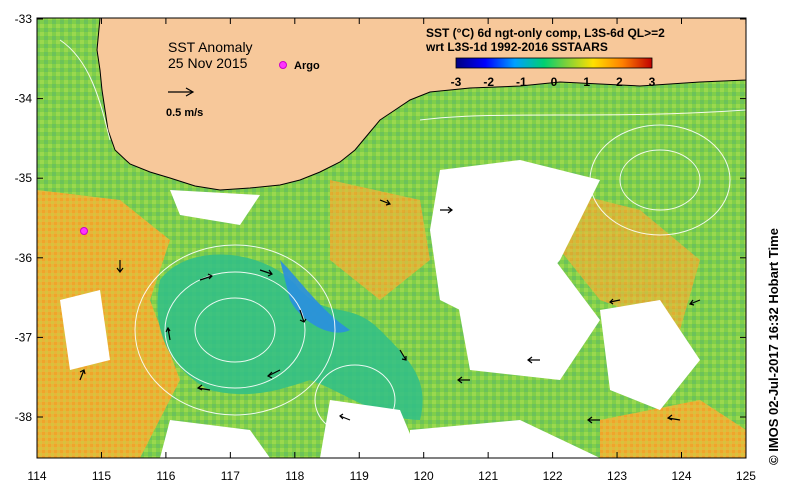 The image size is (790, 492). I want to click on velocity-scale-label: 0.5 m/s, so click(184, 113).